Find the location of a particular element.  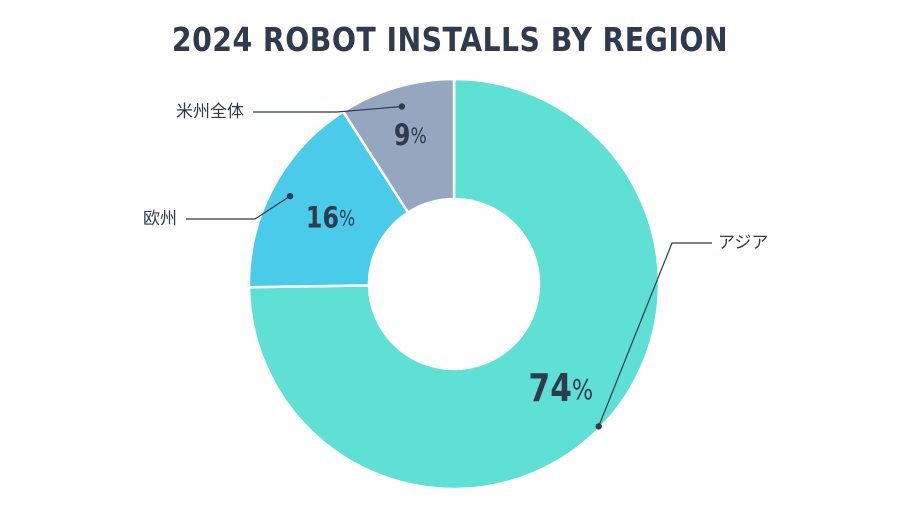

callout-dot-asia is located at coordinates (598, 426).